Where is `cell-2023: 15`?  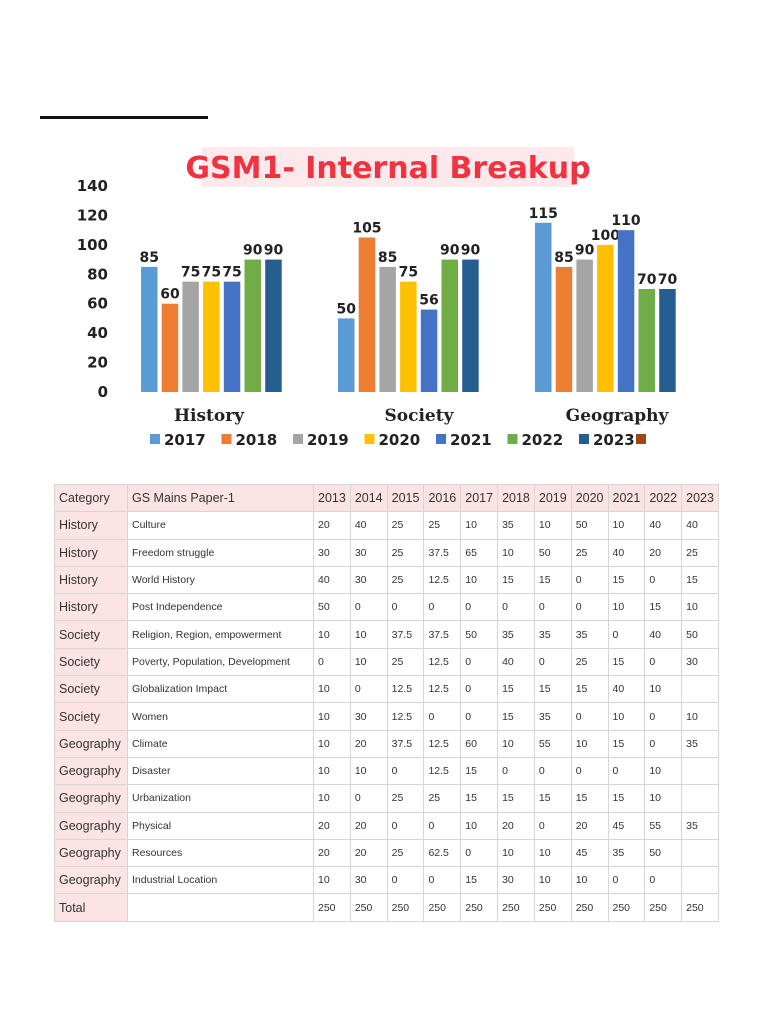 cell-2023: 15 is located at coordinates (700, 580).